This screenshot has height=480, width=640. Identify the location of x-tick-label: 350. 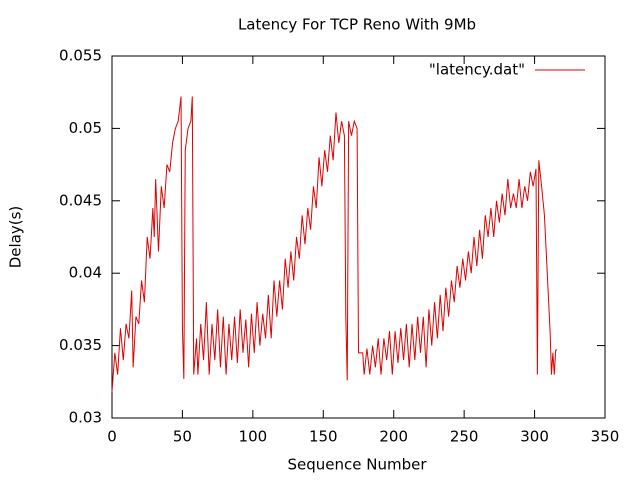
(605, 437).